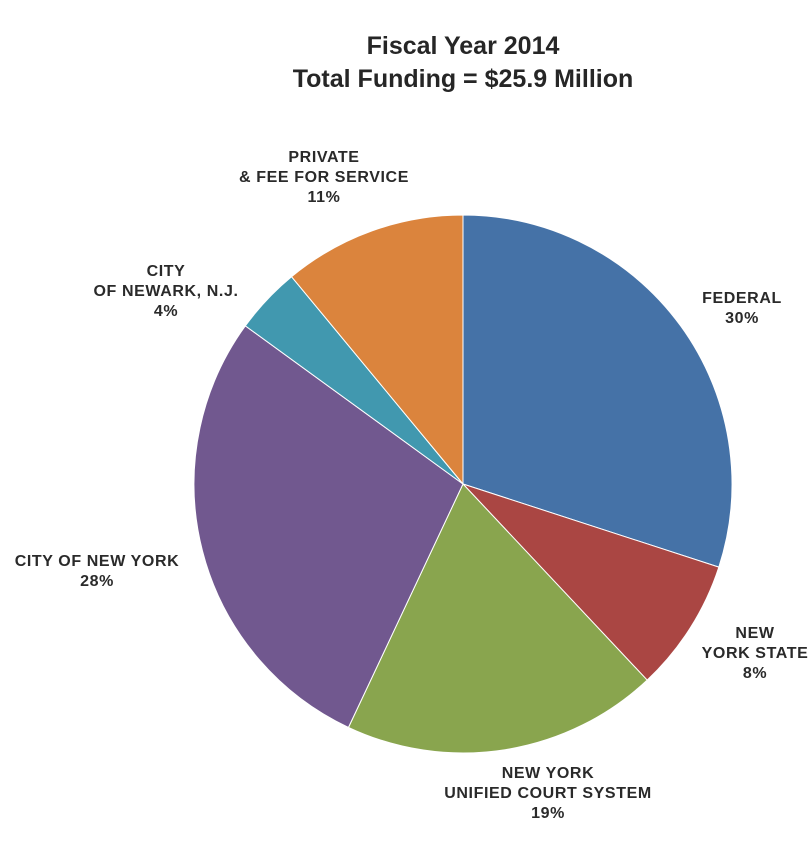 The height and width of the screenshot is (841, 812). I want to click on slice-label-1: NEW YORK STATE 8%, so click(755, 653).